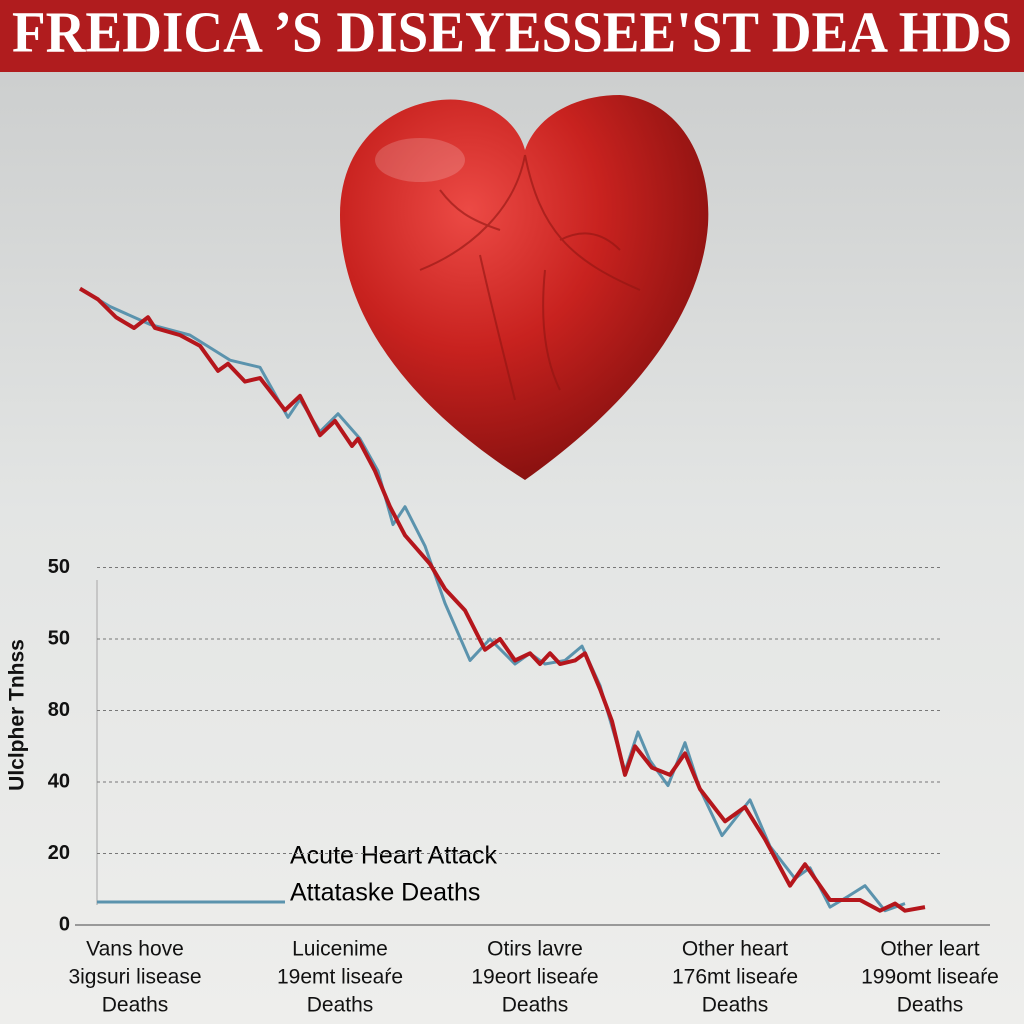 The width and height of the screenshot is (1024, 1024). I want to click on title-banner, so click(512, 36).